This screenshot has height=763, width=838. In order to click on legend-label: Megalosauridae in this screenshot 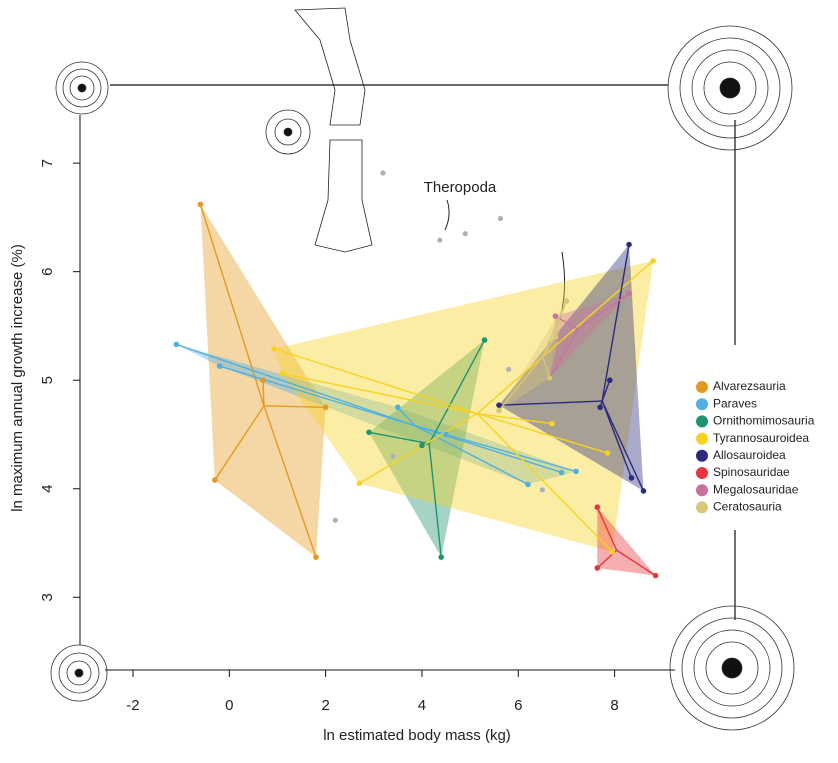, I will do `click(756, 489)`.